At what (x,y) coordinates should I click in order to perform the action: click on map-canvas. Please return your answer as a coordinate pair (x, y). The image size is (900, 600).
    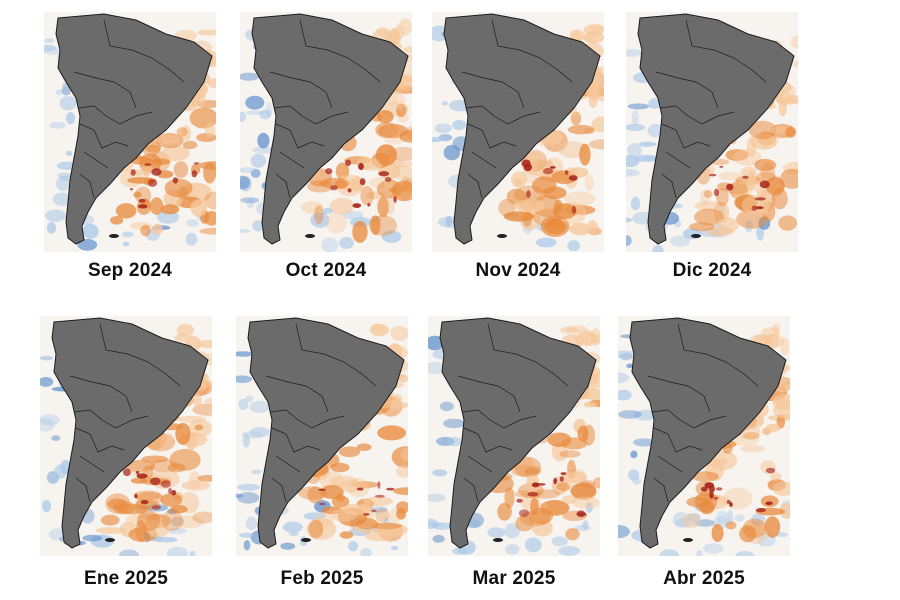
    Looking at the image, I should click on (322, 436).